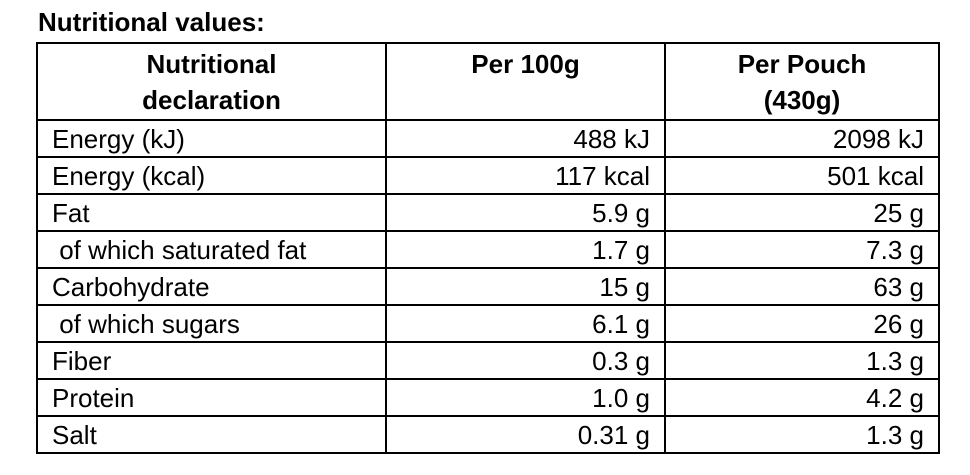 The height and width of the screenshot is (475, 970). I want to click on nutrient-value: 117 kcal, so click(525, 175).